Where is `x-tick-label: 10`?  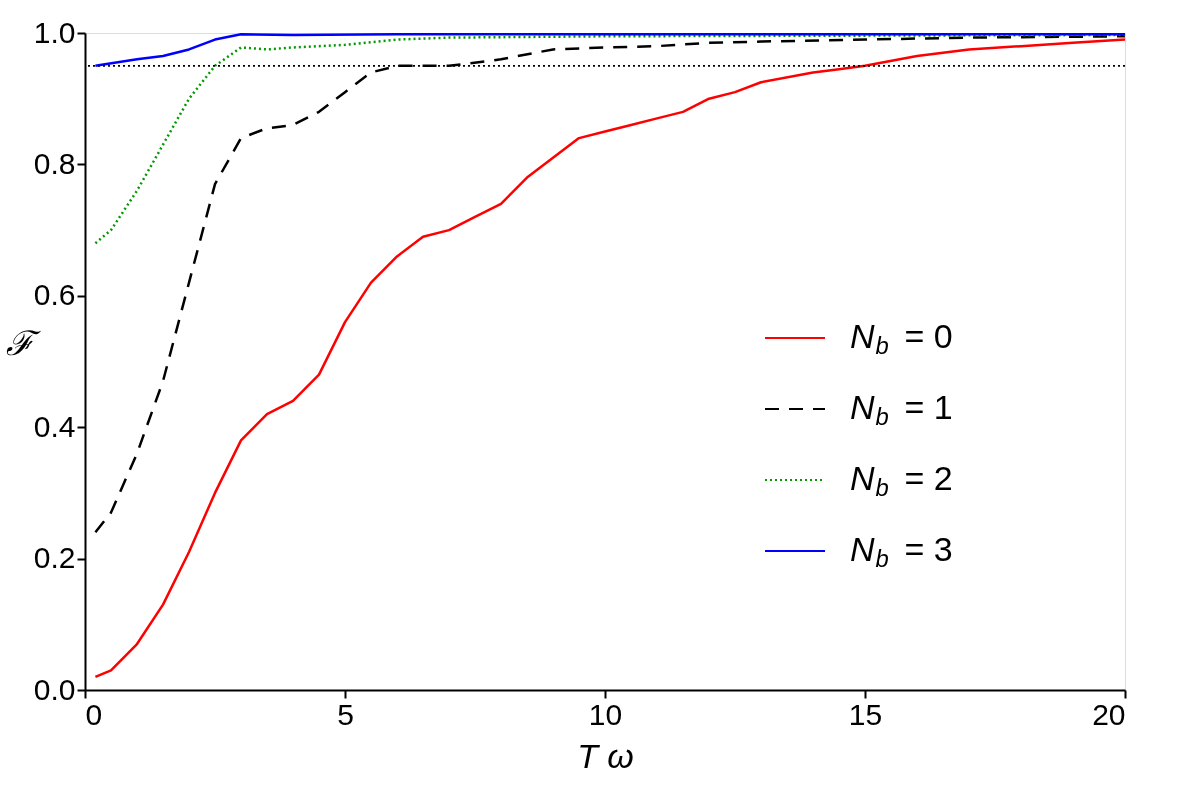 x-tick-label: 10 is located at coordinates (605, 714).